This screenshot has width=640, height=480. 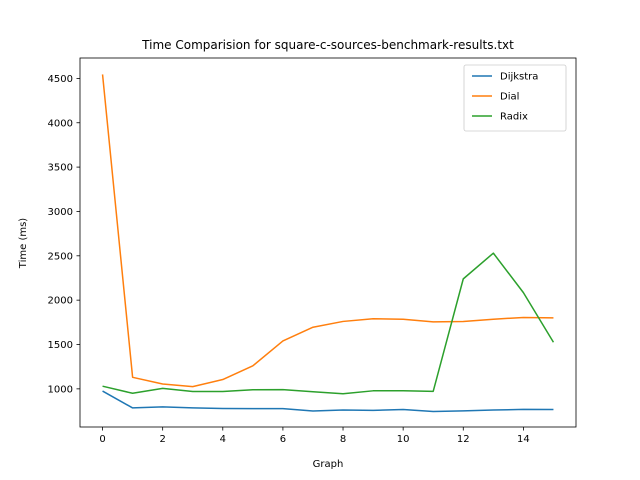 I want to click on legend-box, so click(x=515, y=98).